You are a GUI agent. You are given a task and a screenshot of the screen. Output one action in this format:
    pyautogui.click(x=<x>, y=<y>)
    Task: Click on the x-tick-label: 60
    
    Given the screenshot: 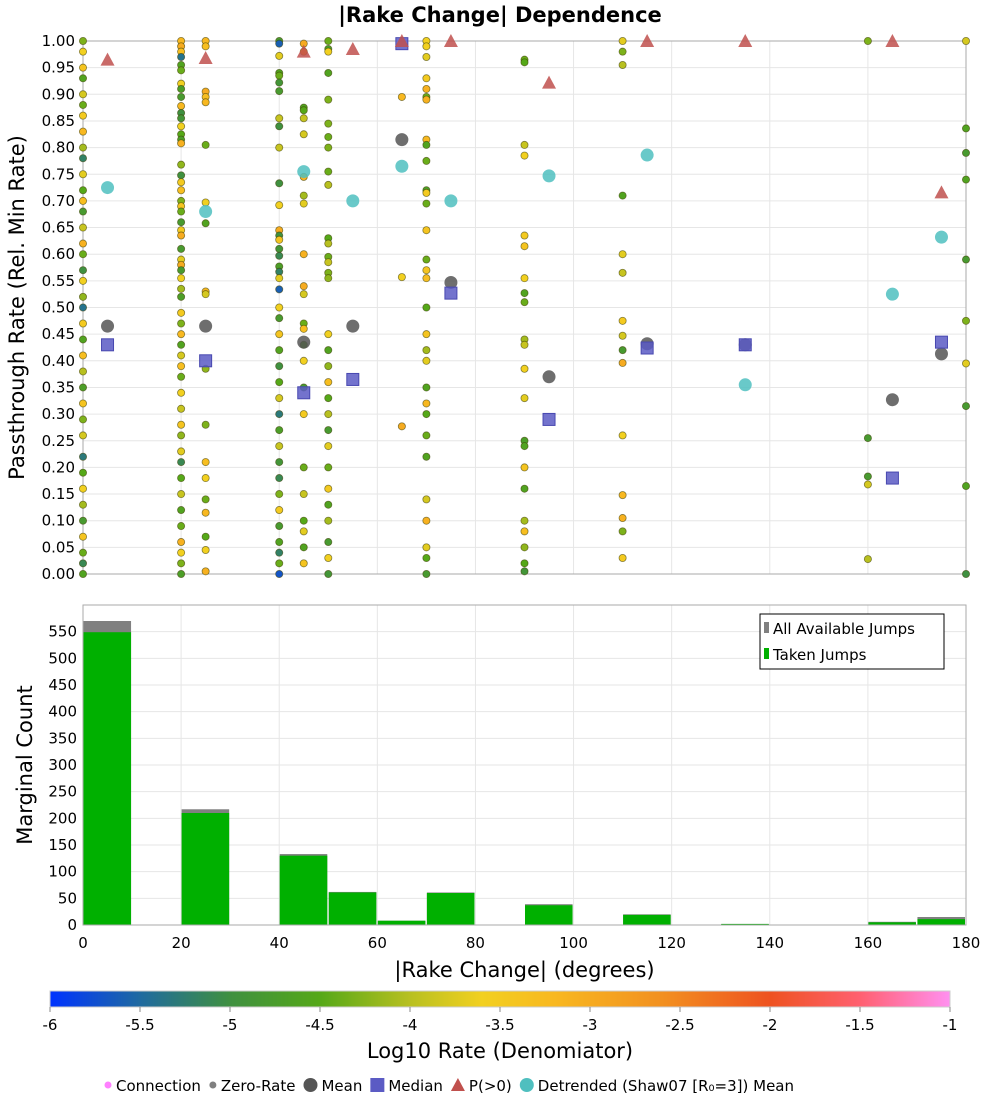 What is the action you would take?
    pyautogui.click(x=377, y=943)
    